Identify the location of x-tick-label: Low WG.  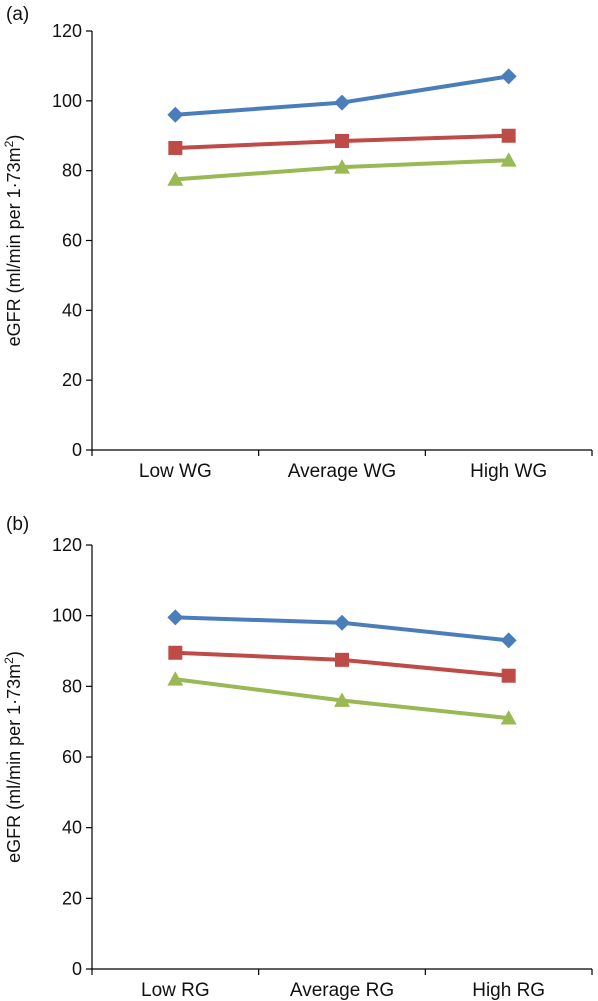
(175, 471).